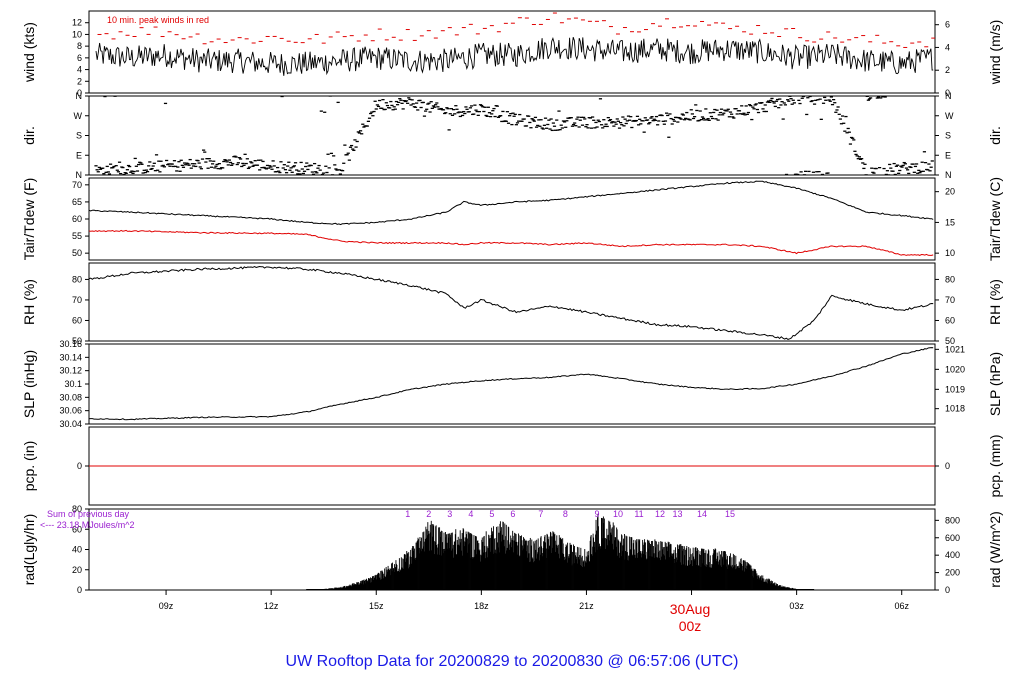 The image size is (1024, 700). I want to click on right-tick-label: 50, so click(950, 341).